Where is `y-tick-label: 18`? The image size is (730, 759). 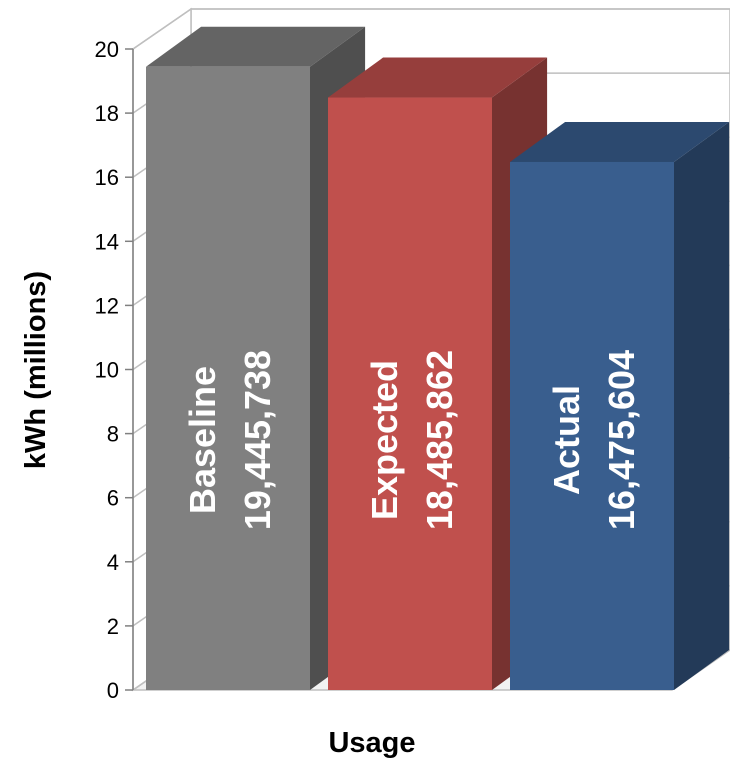
y-tick-label: 18 is located at coordinates (107, 113).